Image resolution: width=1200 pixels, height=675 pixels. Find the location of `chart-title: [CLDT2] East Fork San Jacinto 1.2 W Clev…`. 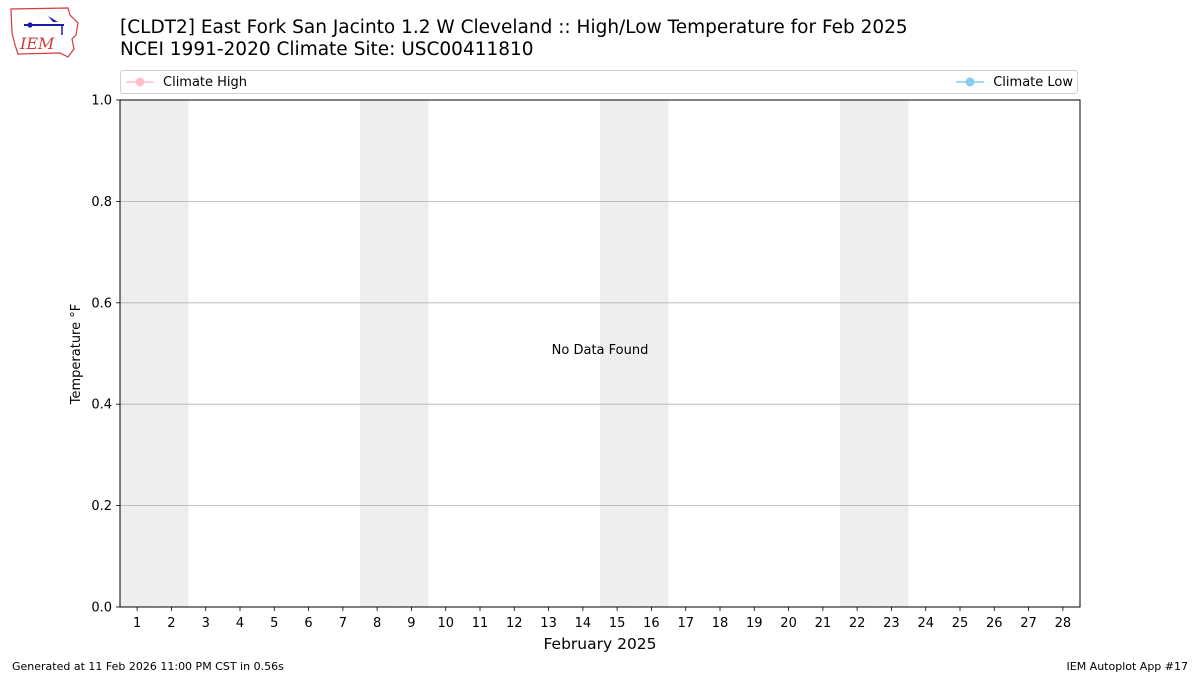

chart-title: [CLDT2] East Fork San Jacinto 1.2 W Clev… is located at coordinates (514, 27).